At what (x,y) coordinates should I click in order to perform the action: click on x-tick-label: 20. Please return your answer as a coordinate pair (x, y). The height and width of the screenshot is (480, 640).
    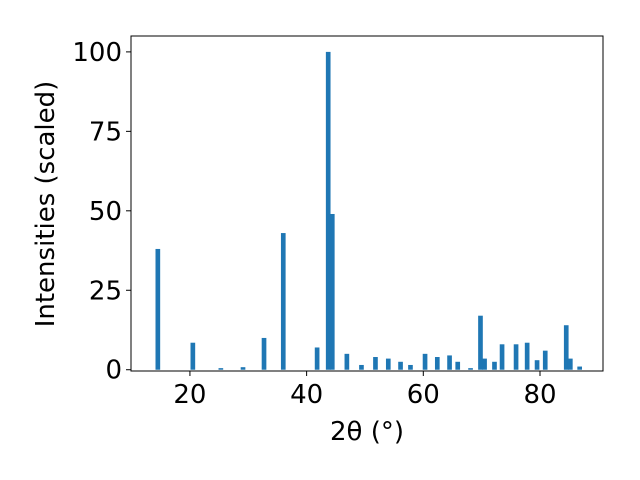
    Looking at the image, I should click on (189, 395).